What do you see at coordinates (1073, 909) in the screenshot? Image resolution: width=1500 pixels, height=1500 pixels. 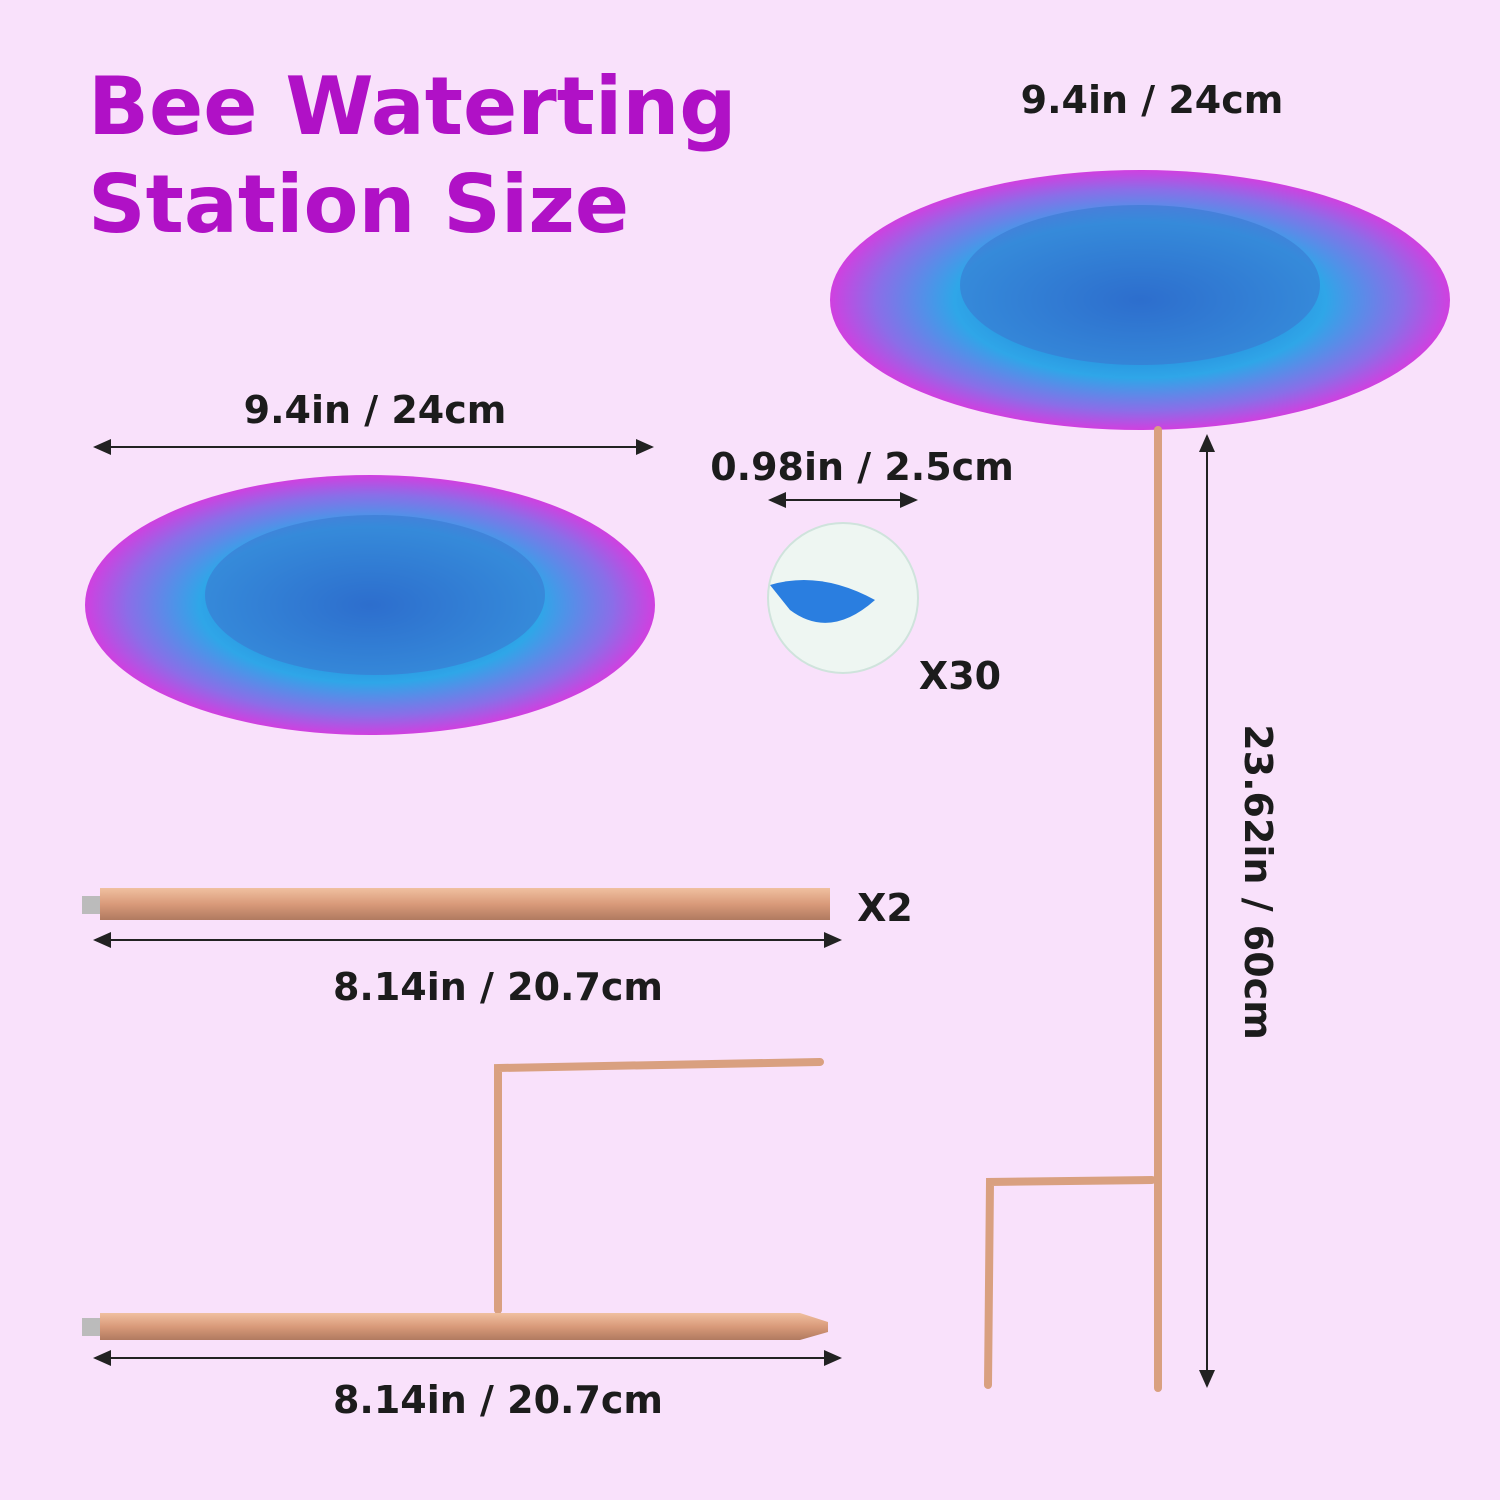 I see `stake-image` at bounding box center [1073, 909].